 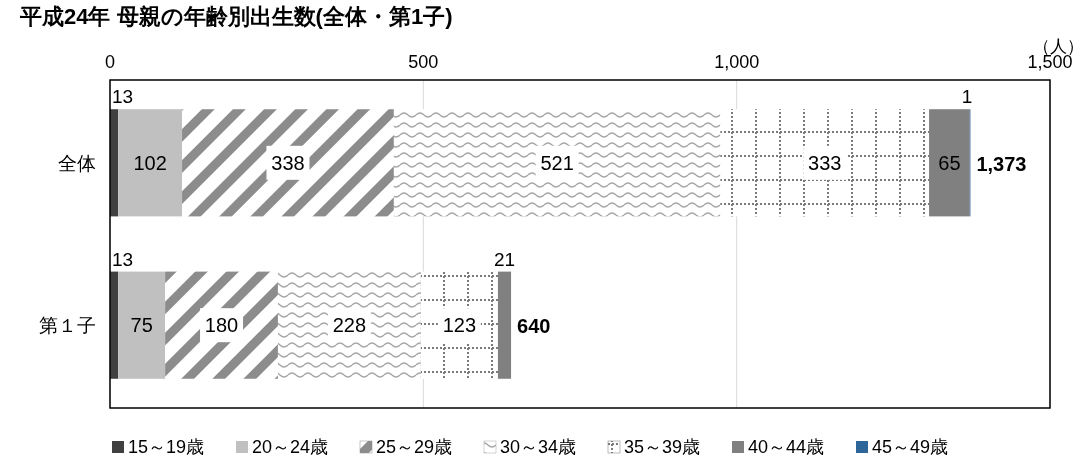 What do you see at coordinates (414, 447) in the screenshot?
I see `legend-label: 25～29歳` at bounding box center [414, 447].